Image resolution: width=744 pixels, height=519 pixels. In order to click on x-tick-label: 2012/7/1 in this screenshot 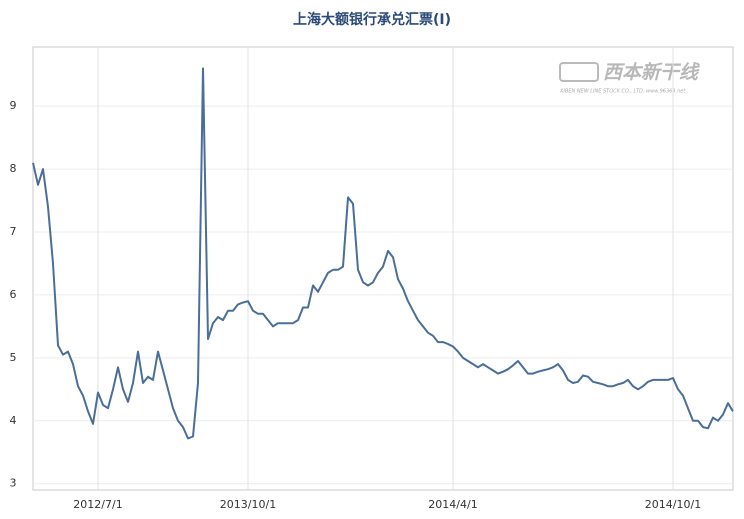, I will do `click(97, 504)`.